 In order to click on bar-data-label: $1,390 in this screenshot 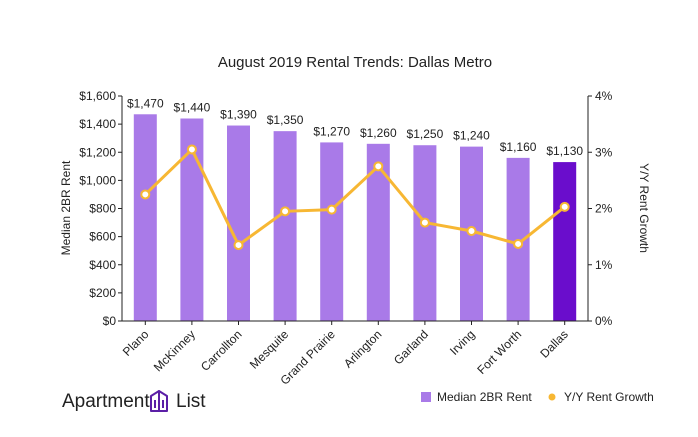, I will do `click(238, 115)`.